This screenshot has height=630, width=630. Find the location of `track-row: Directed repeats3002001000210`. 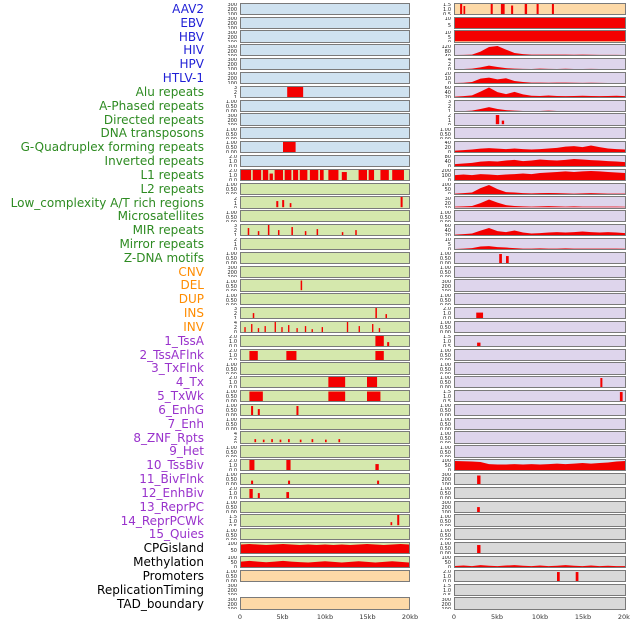

track-row: Directed repeats3002001000210 is located at coordinates (315, 120).